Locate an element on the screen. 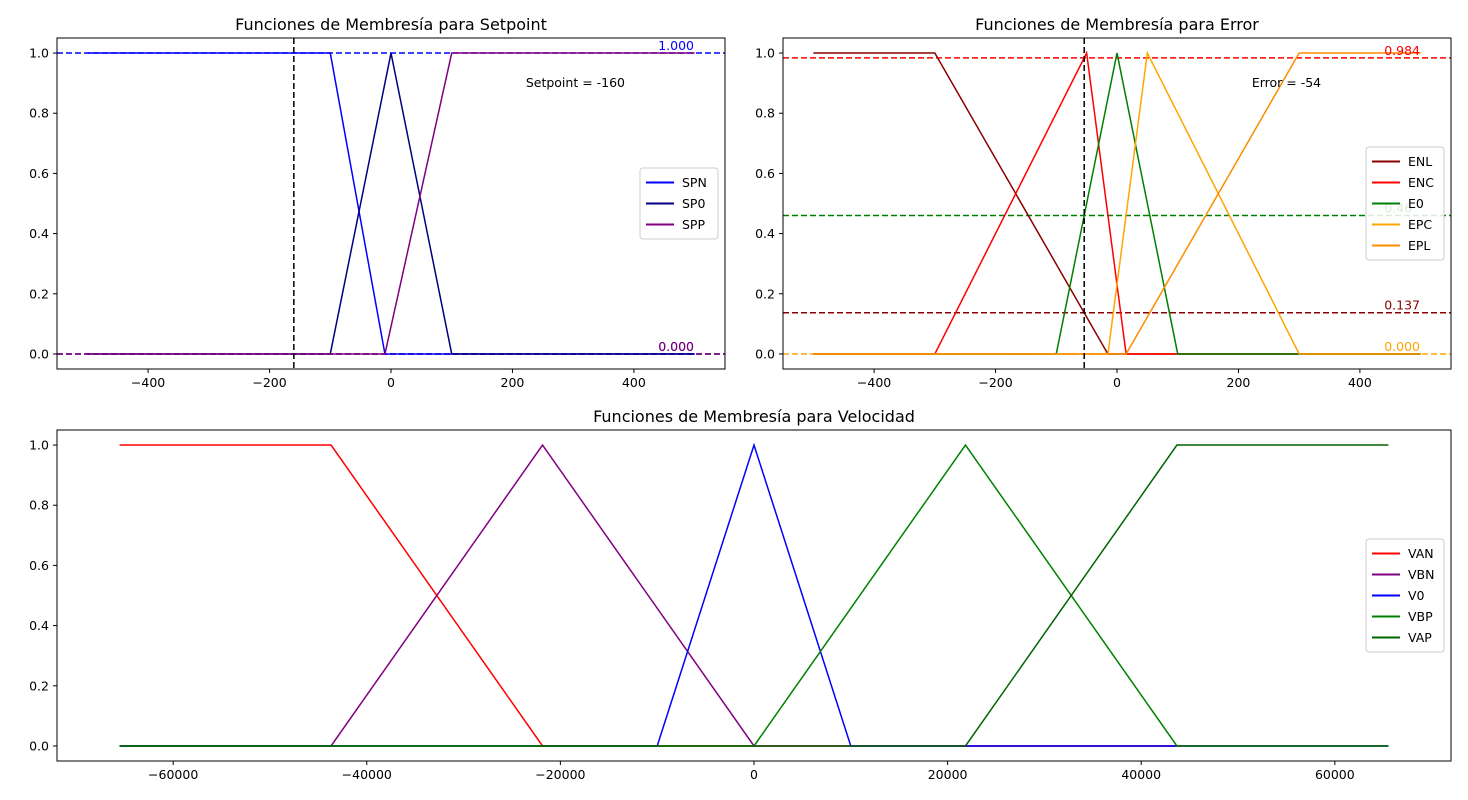  current-value-annotation: Error = -54 is located at coordinates (1286, 82).